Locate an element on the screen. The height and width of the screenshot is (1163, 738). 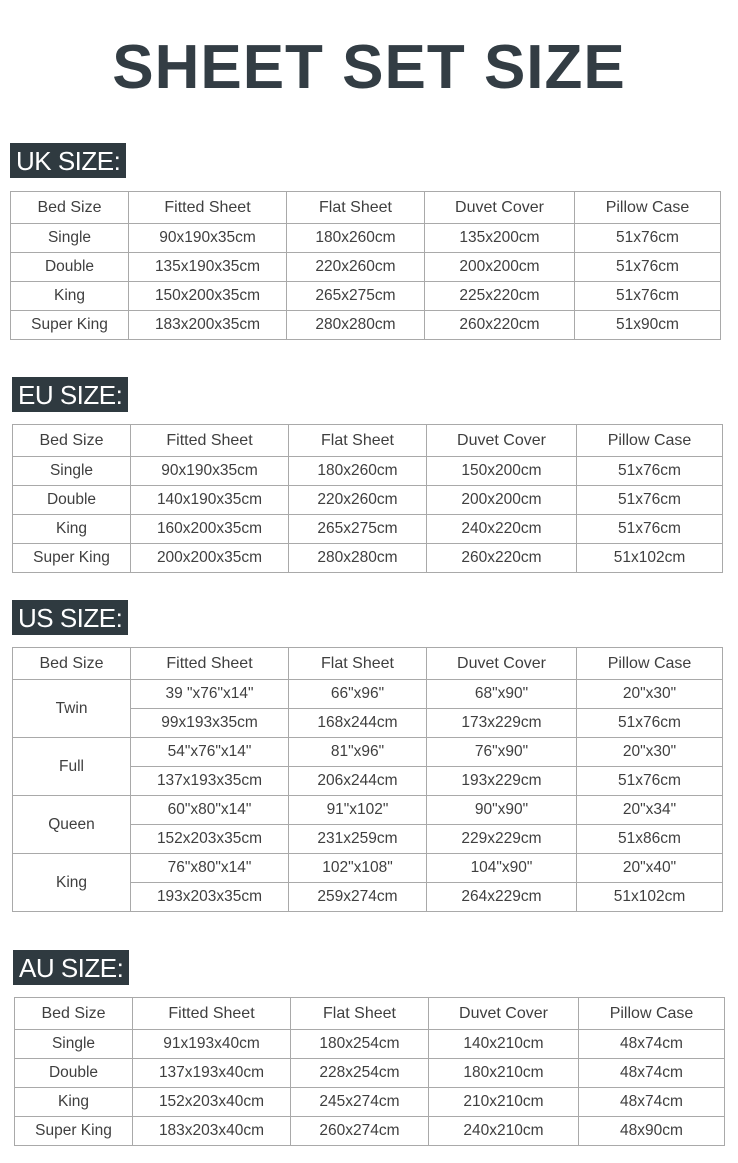
cell-duvet-cover: 76"x90" is located at coordinates (501, 752).